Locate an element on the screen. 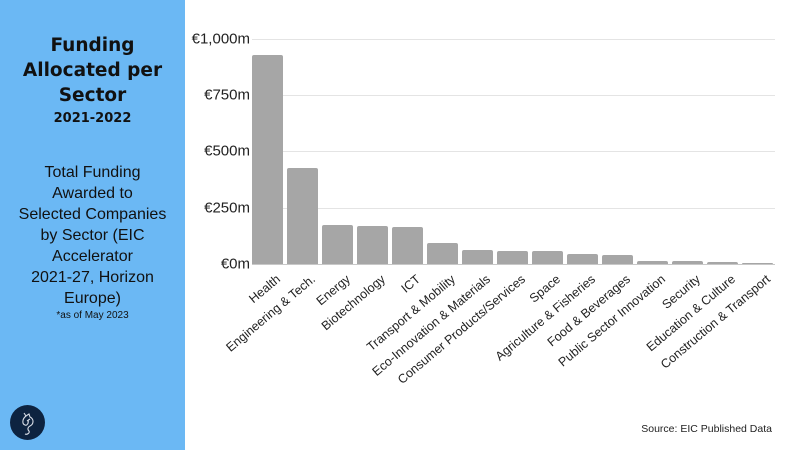 The image size is (800, 450). years-label: 2021-2022 is located at coordinates (92, 118).